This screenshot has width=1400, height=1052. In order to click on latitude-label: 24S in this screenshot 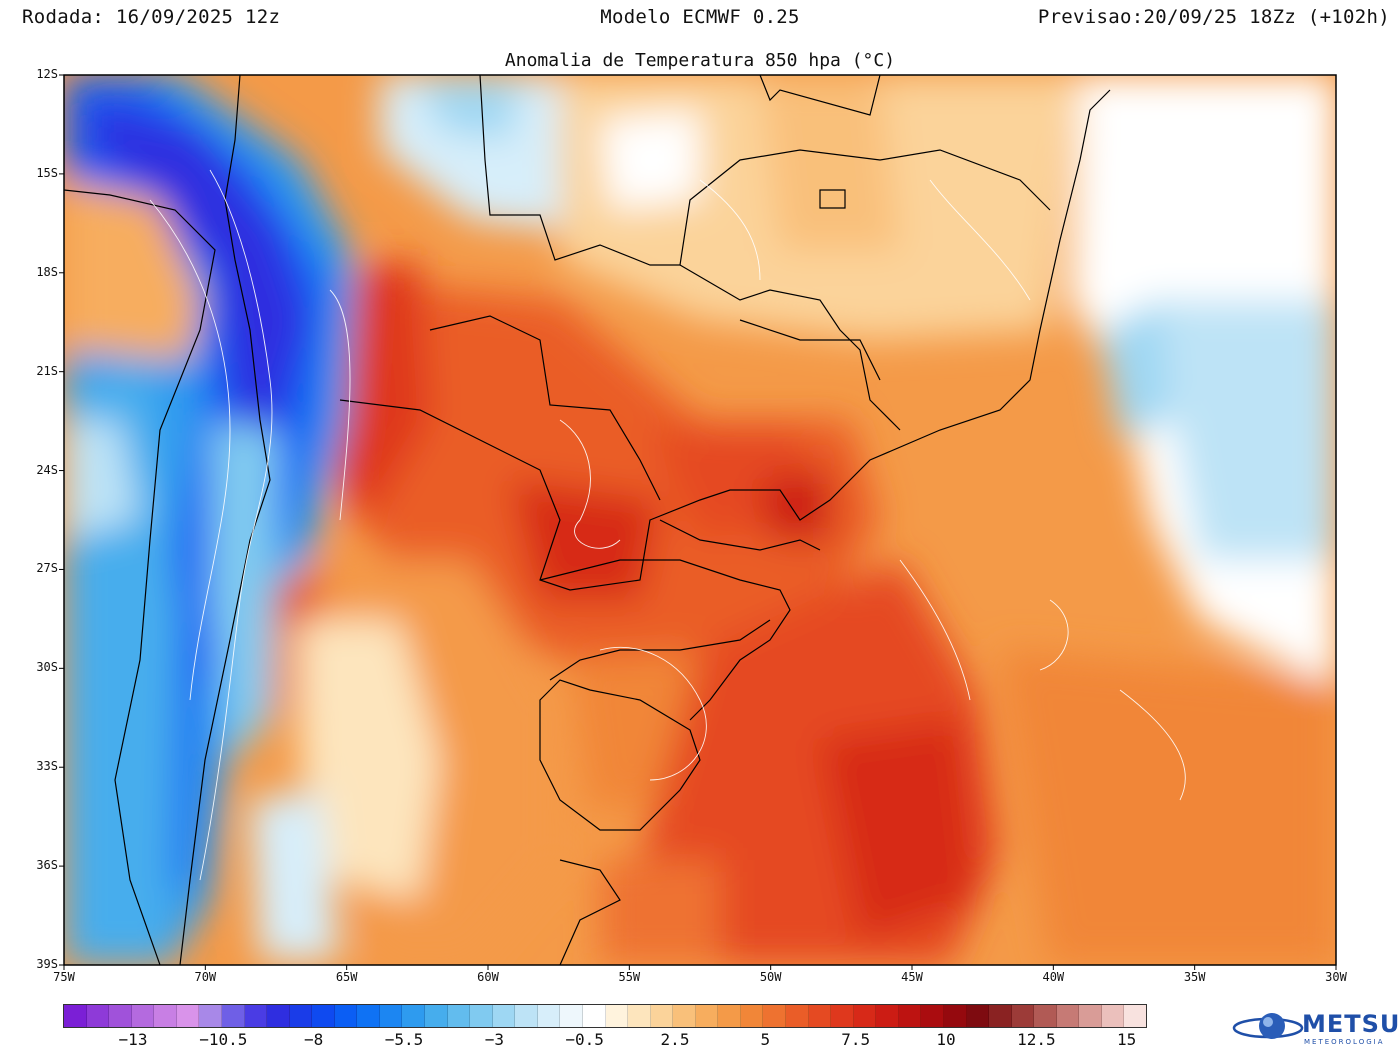, I will do `click(47, 469)`.